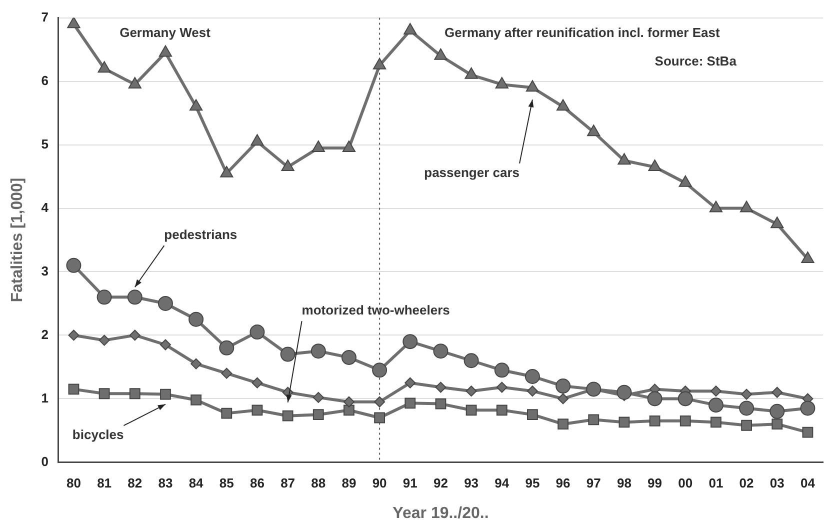  Describe the element at coordinates (655, 483) in the screenshot. I see `x-tick-label: 99` at that location.